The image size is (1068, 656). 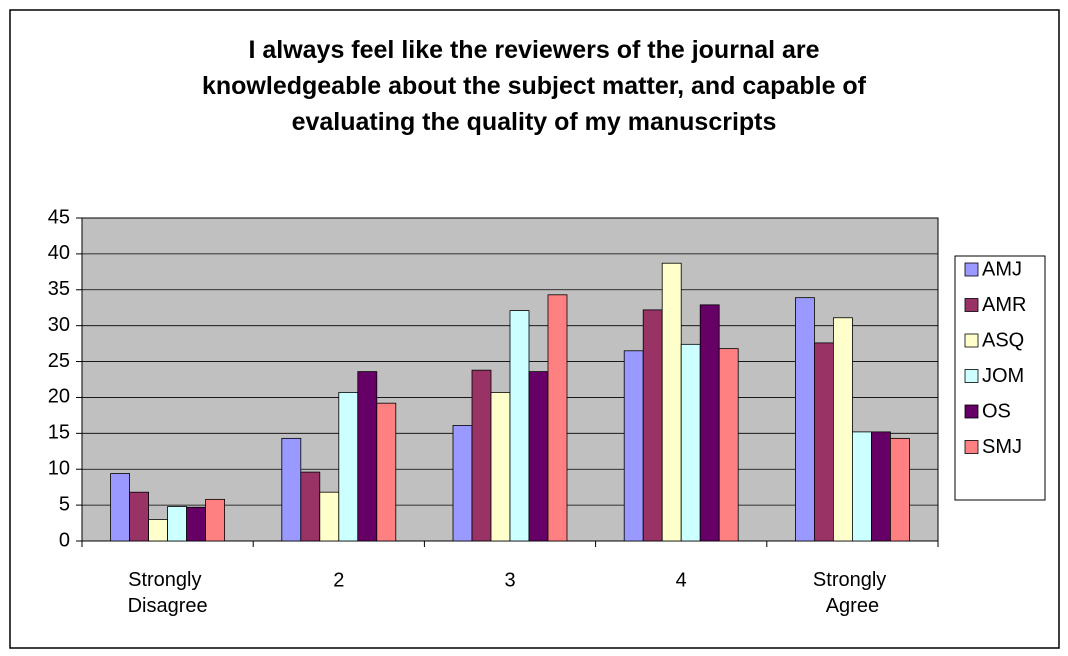 What do you see at coordinates (59, 253) in the screenshot?
I see `y-tick-label: 40` at bounding box center [59, 253].